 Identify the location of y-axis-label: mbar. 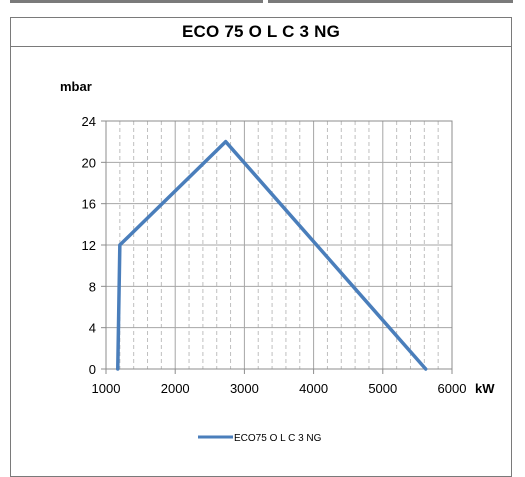
(76, 86).